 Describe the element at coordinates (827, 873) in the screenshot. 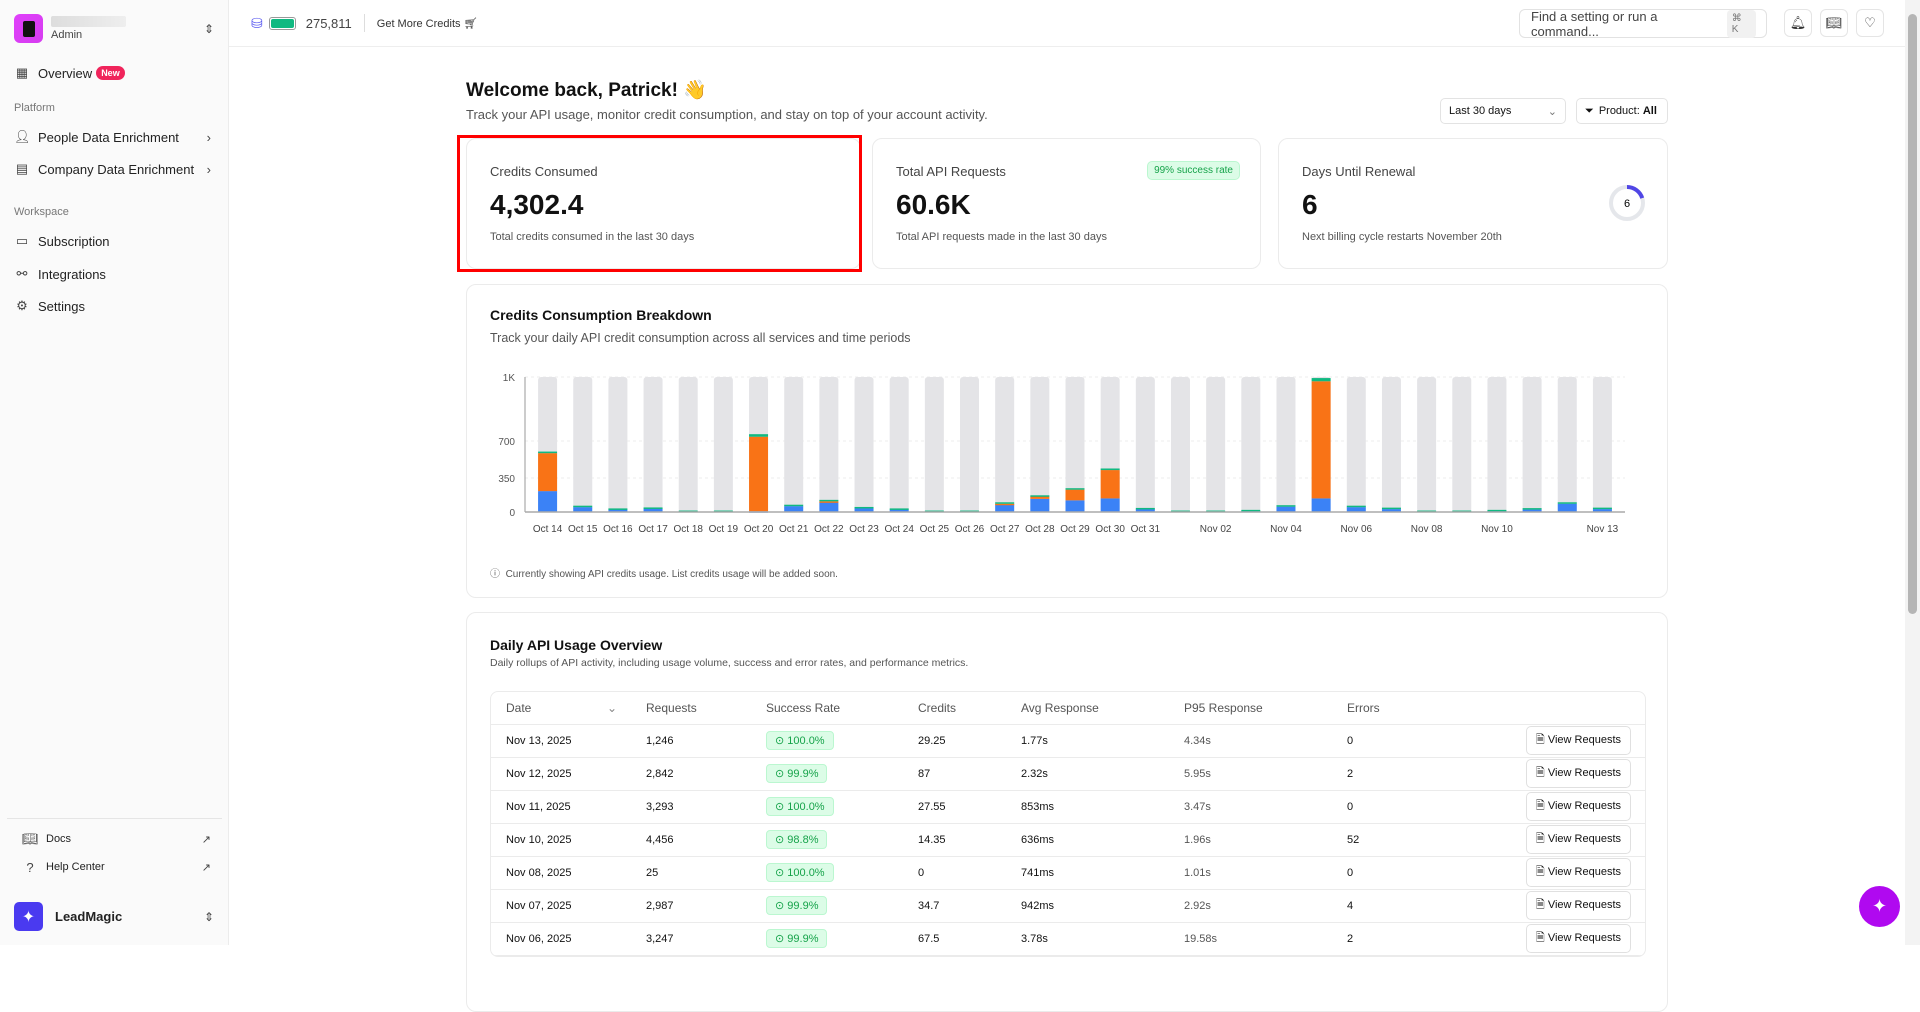

I see `success-rate-cell: ⊙ 100.0%` at that location.